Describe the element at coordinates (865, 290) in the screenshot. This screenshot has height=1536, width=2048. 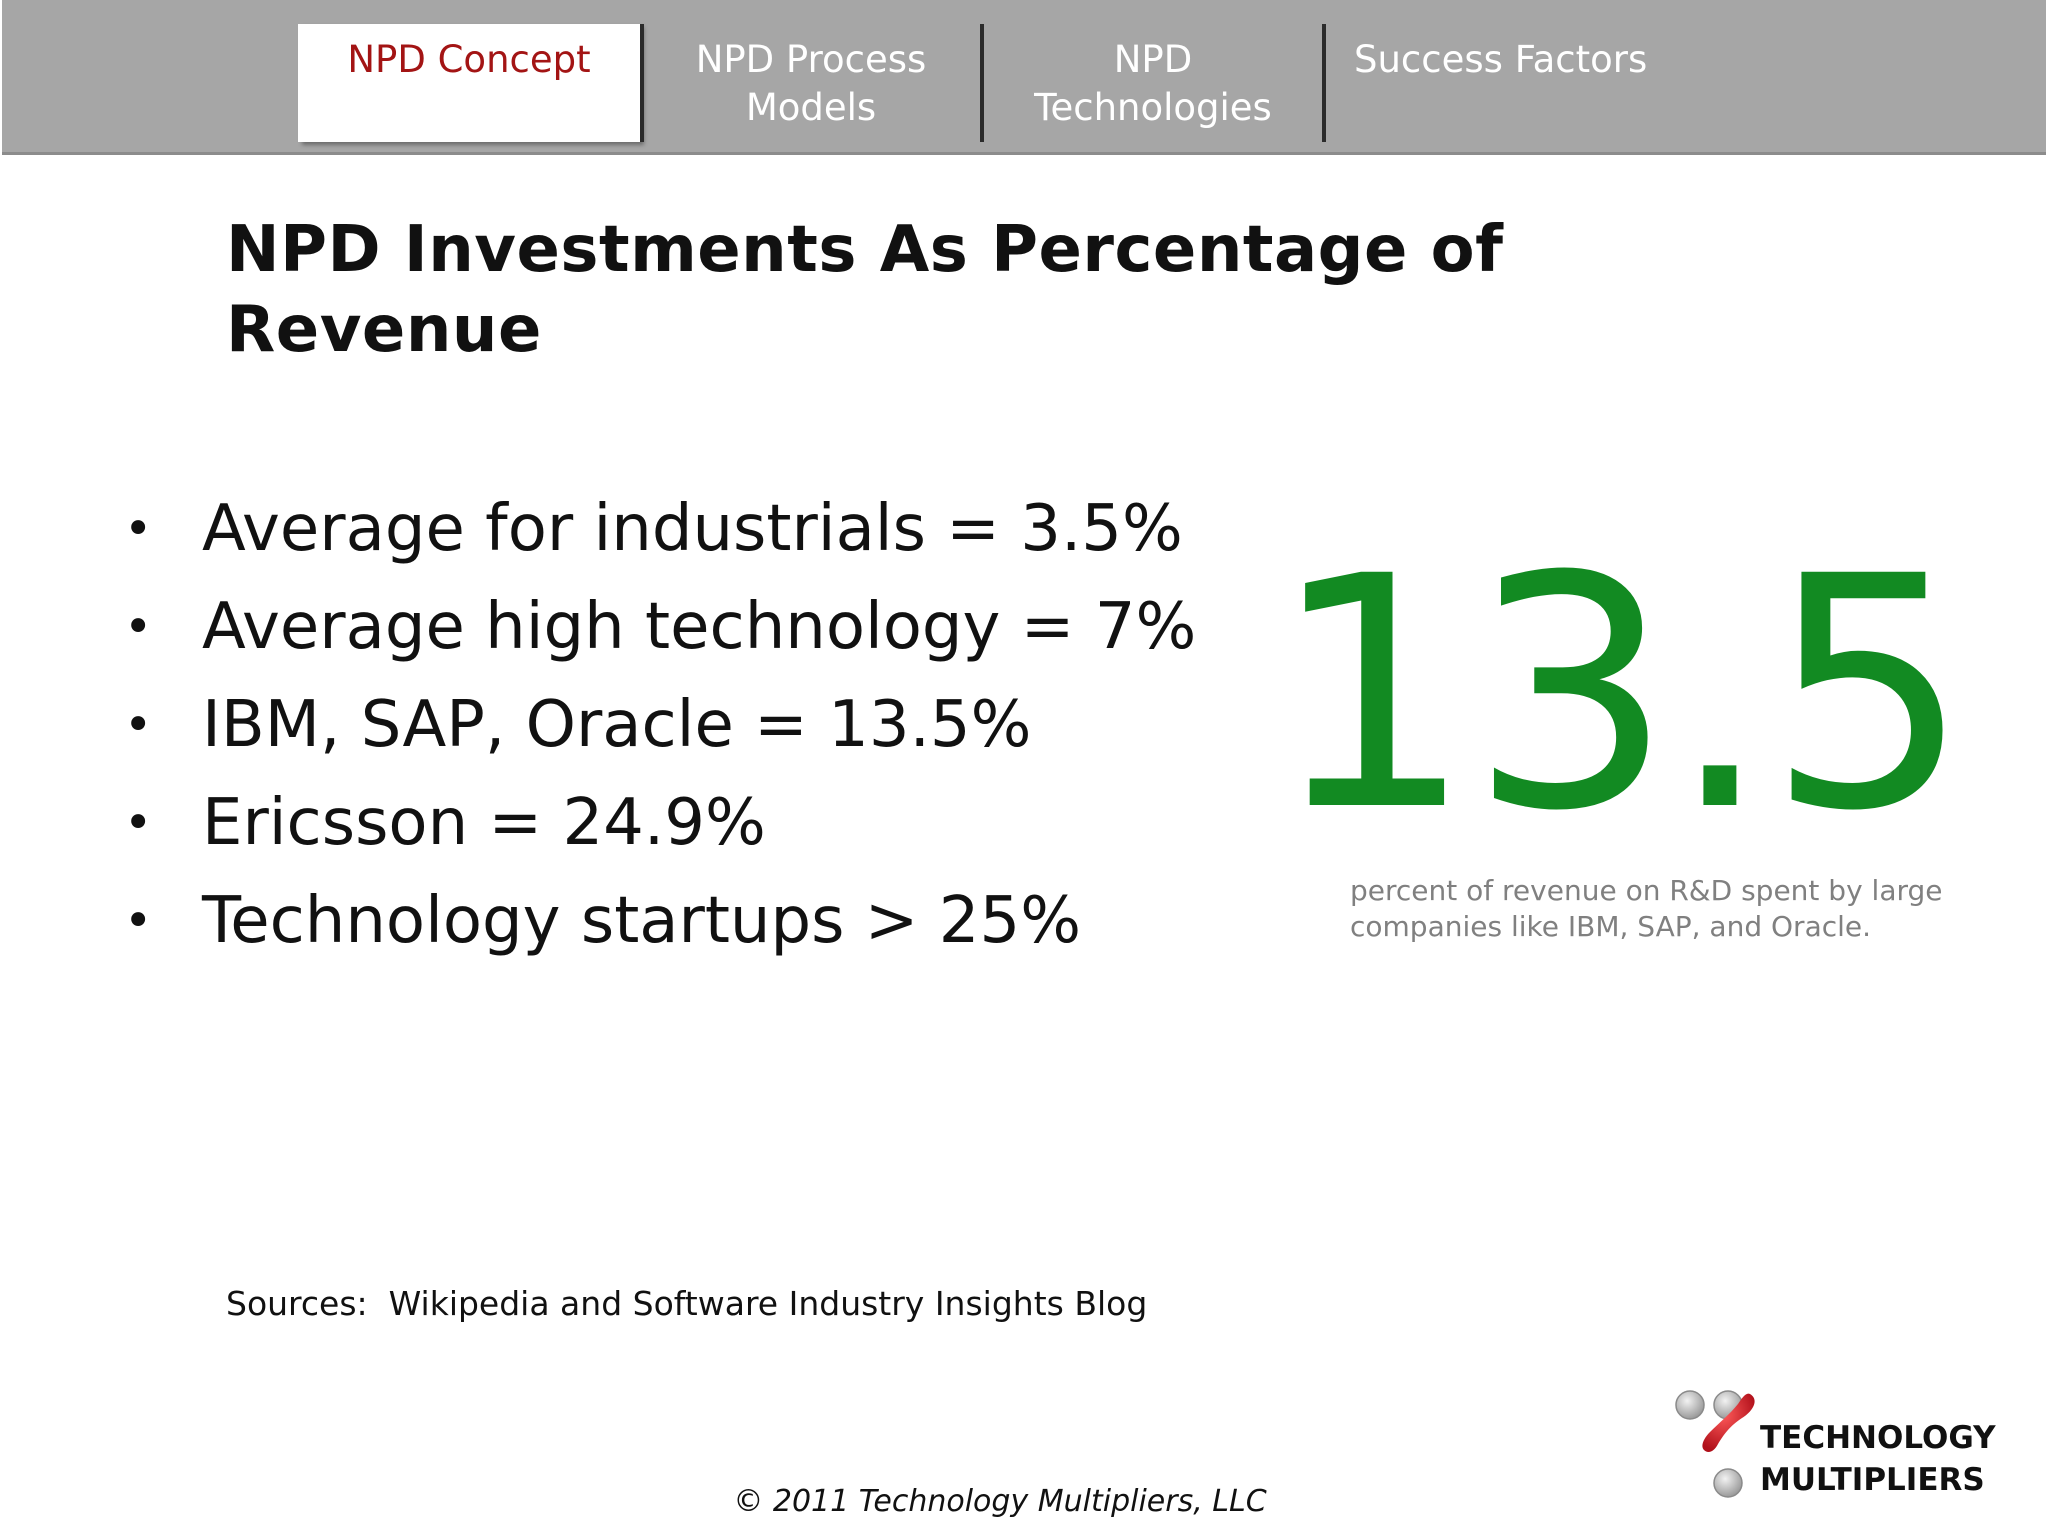
I see `slide-title: NPD Investments As Percentage of Revenue` at that location.